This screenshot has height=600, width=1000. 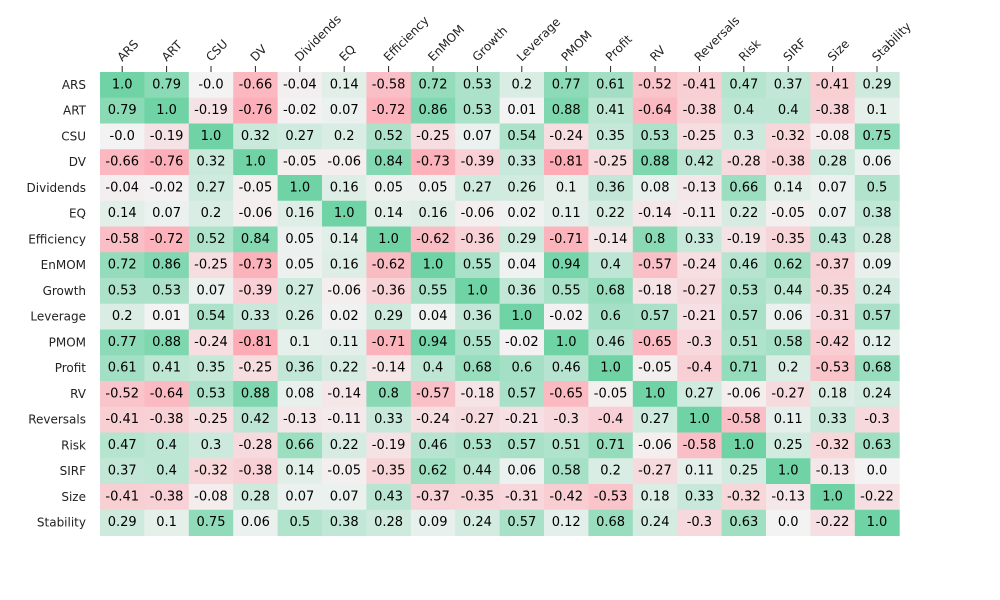 I want to click on cell-value-label: 0.16, so click(x=299, y=213).